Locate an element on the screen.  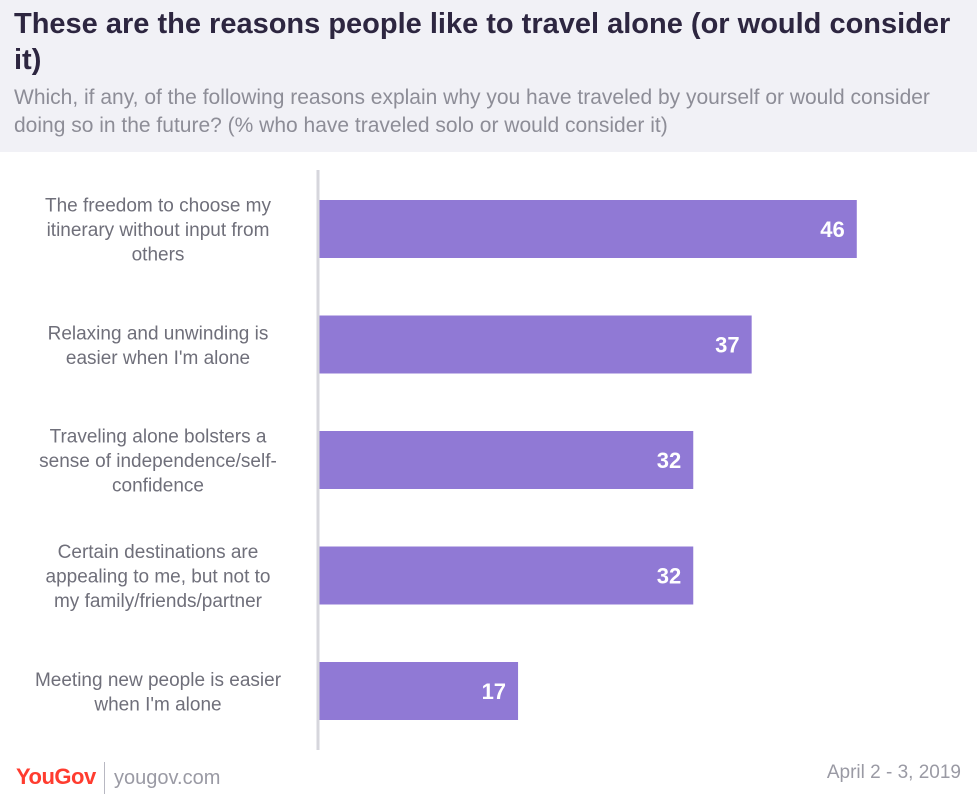
bar-value-label: 37 is located at coordinates (727, 345).